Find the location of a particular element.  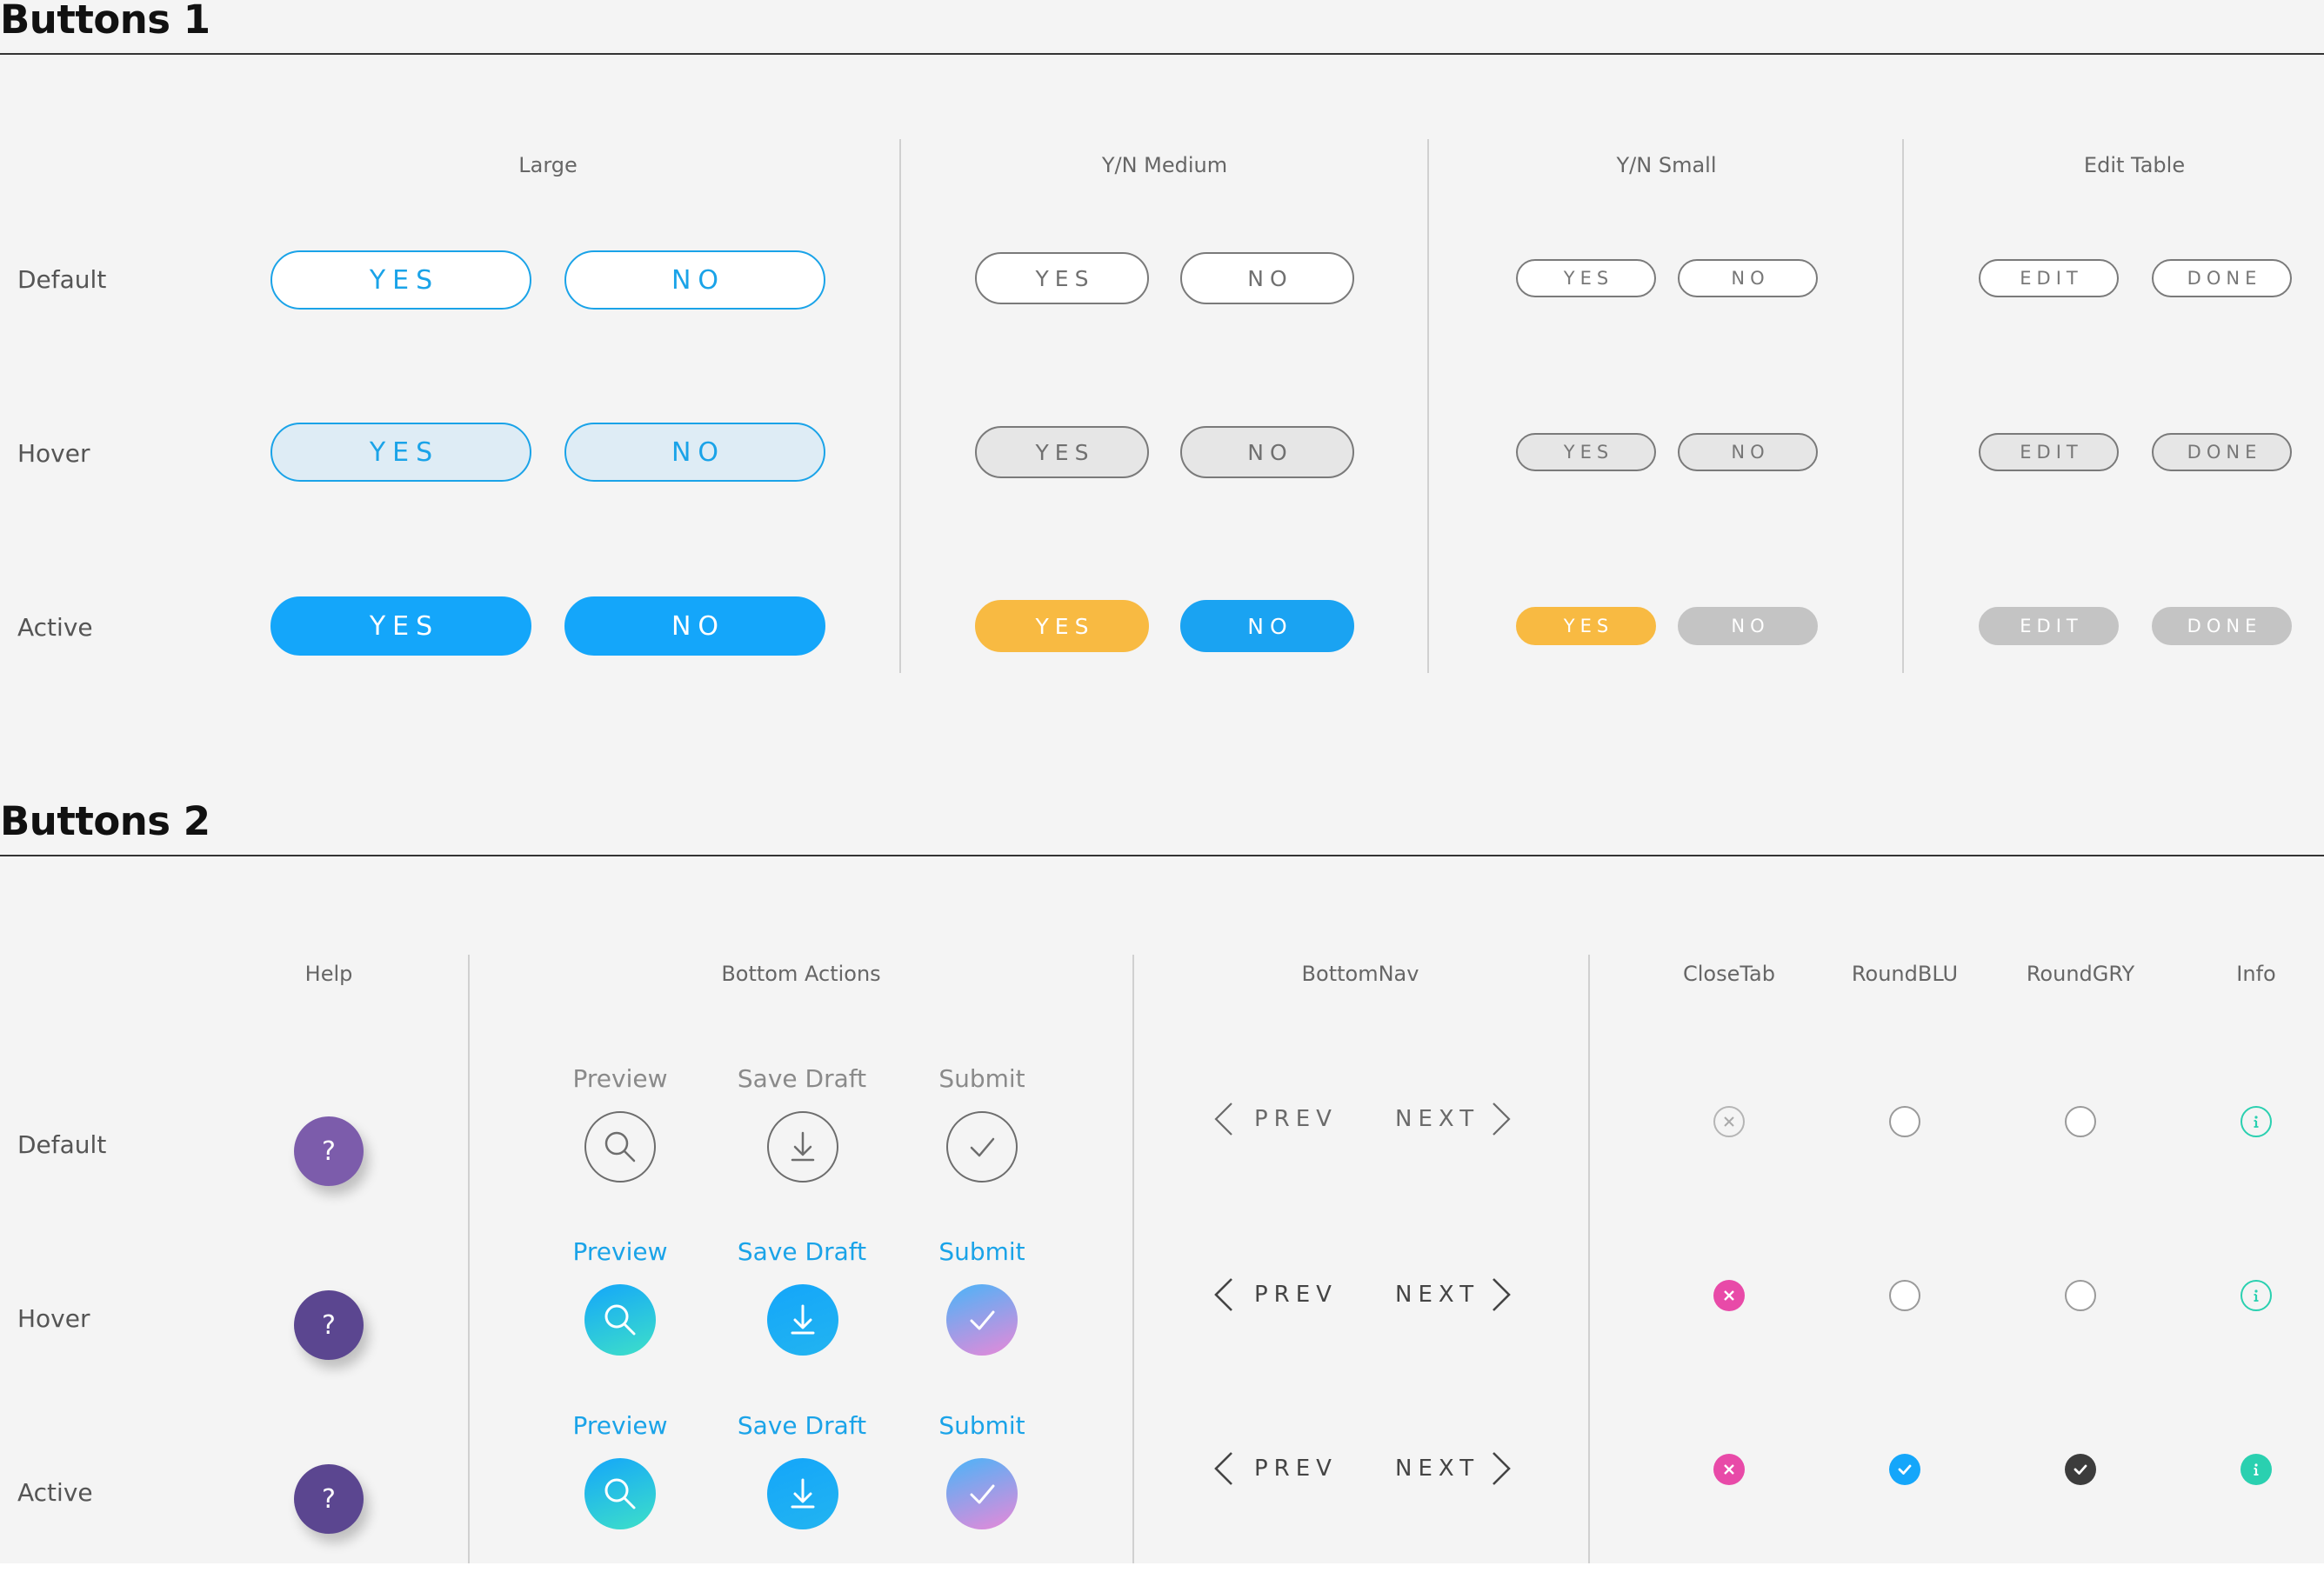

preview-button-default is located at coordinates (620, 1147).